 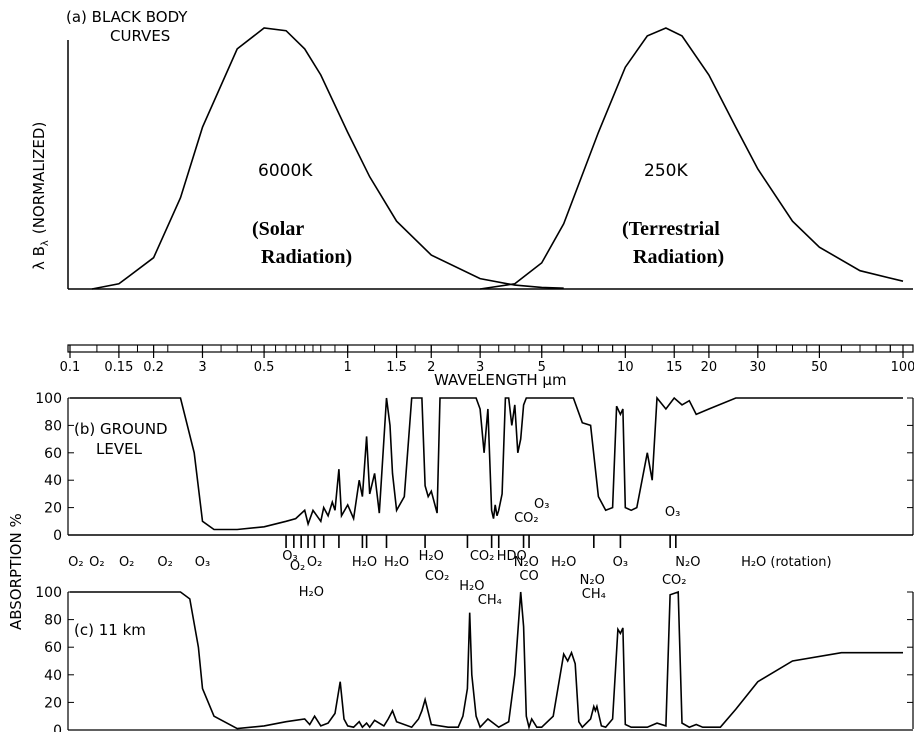 What do you see at coordinates (674, 367) in the screenshot?
I see `wavelength-tick-label: 15` at bounding box center [674, 367].